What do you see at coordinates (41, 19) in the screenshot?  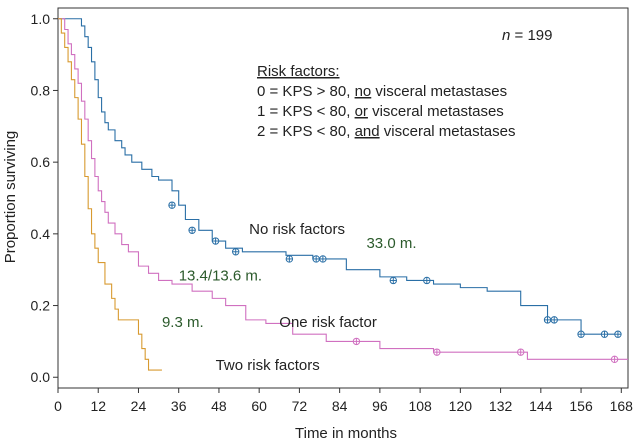 I see `y-tick-label: 1.0` at bounding box center [41, 19].